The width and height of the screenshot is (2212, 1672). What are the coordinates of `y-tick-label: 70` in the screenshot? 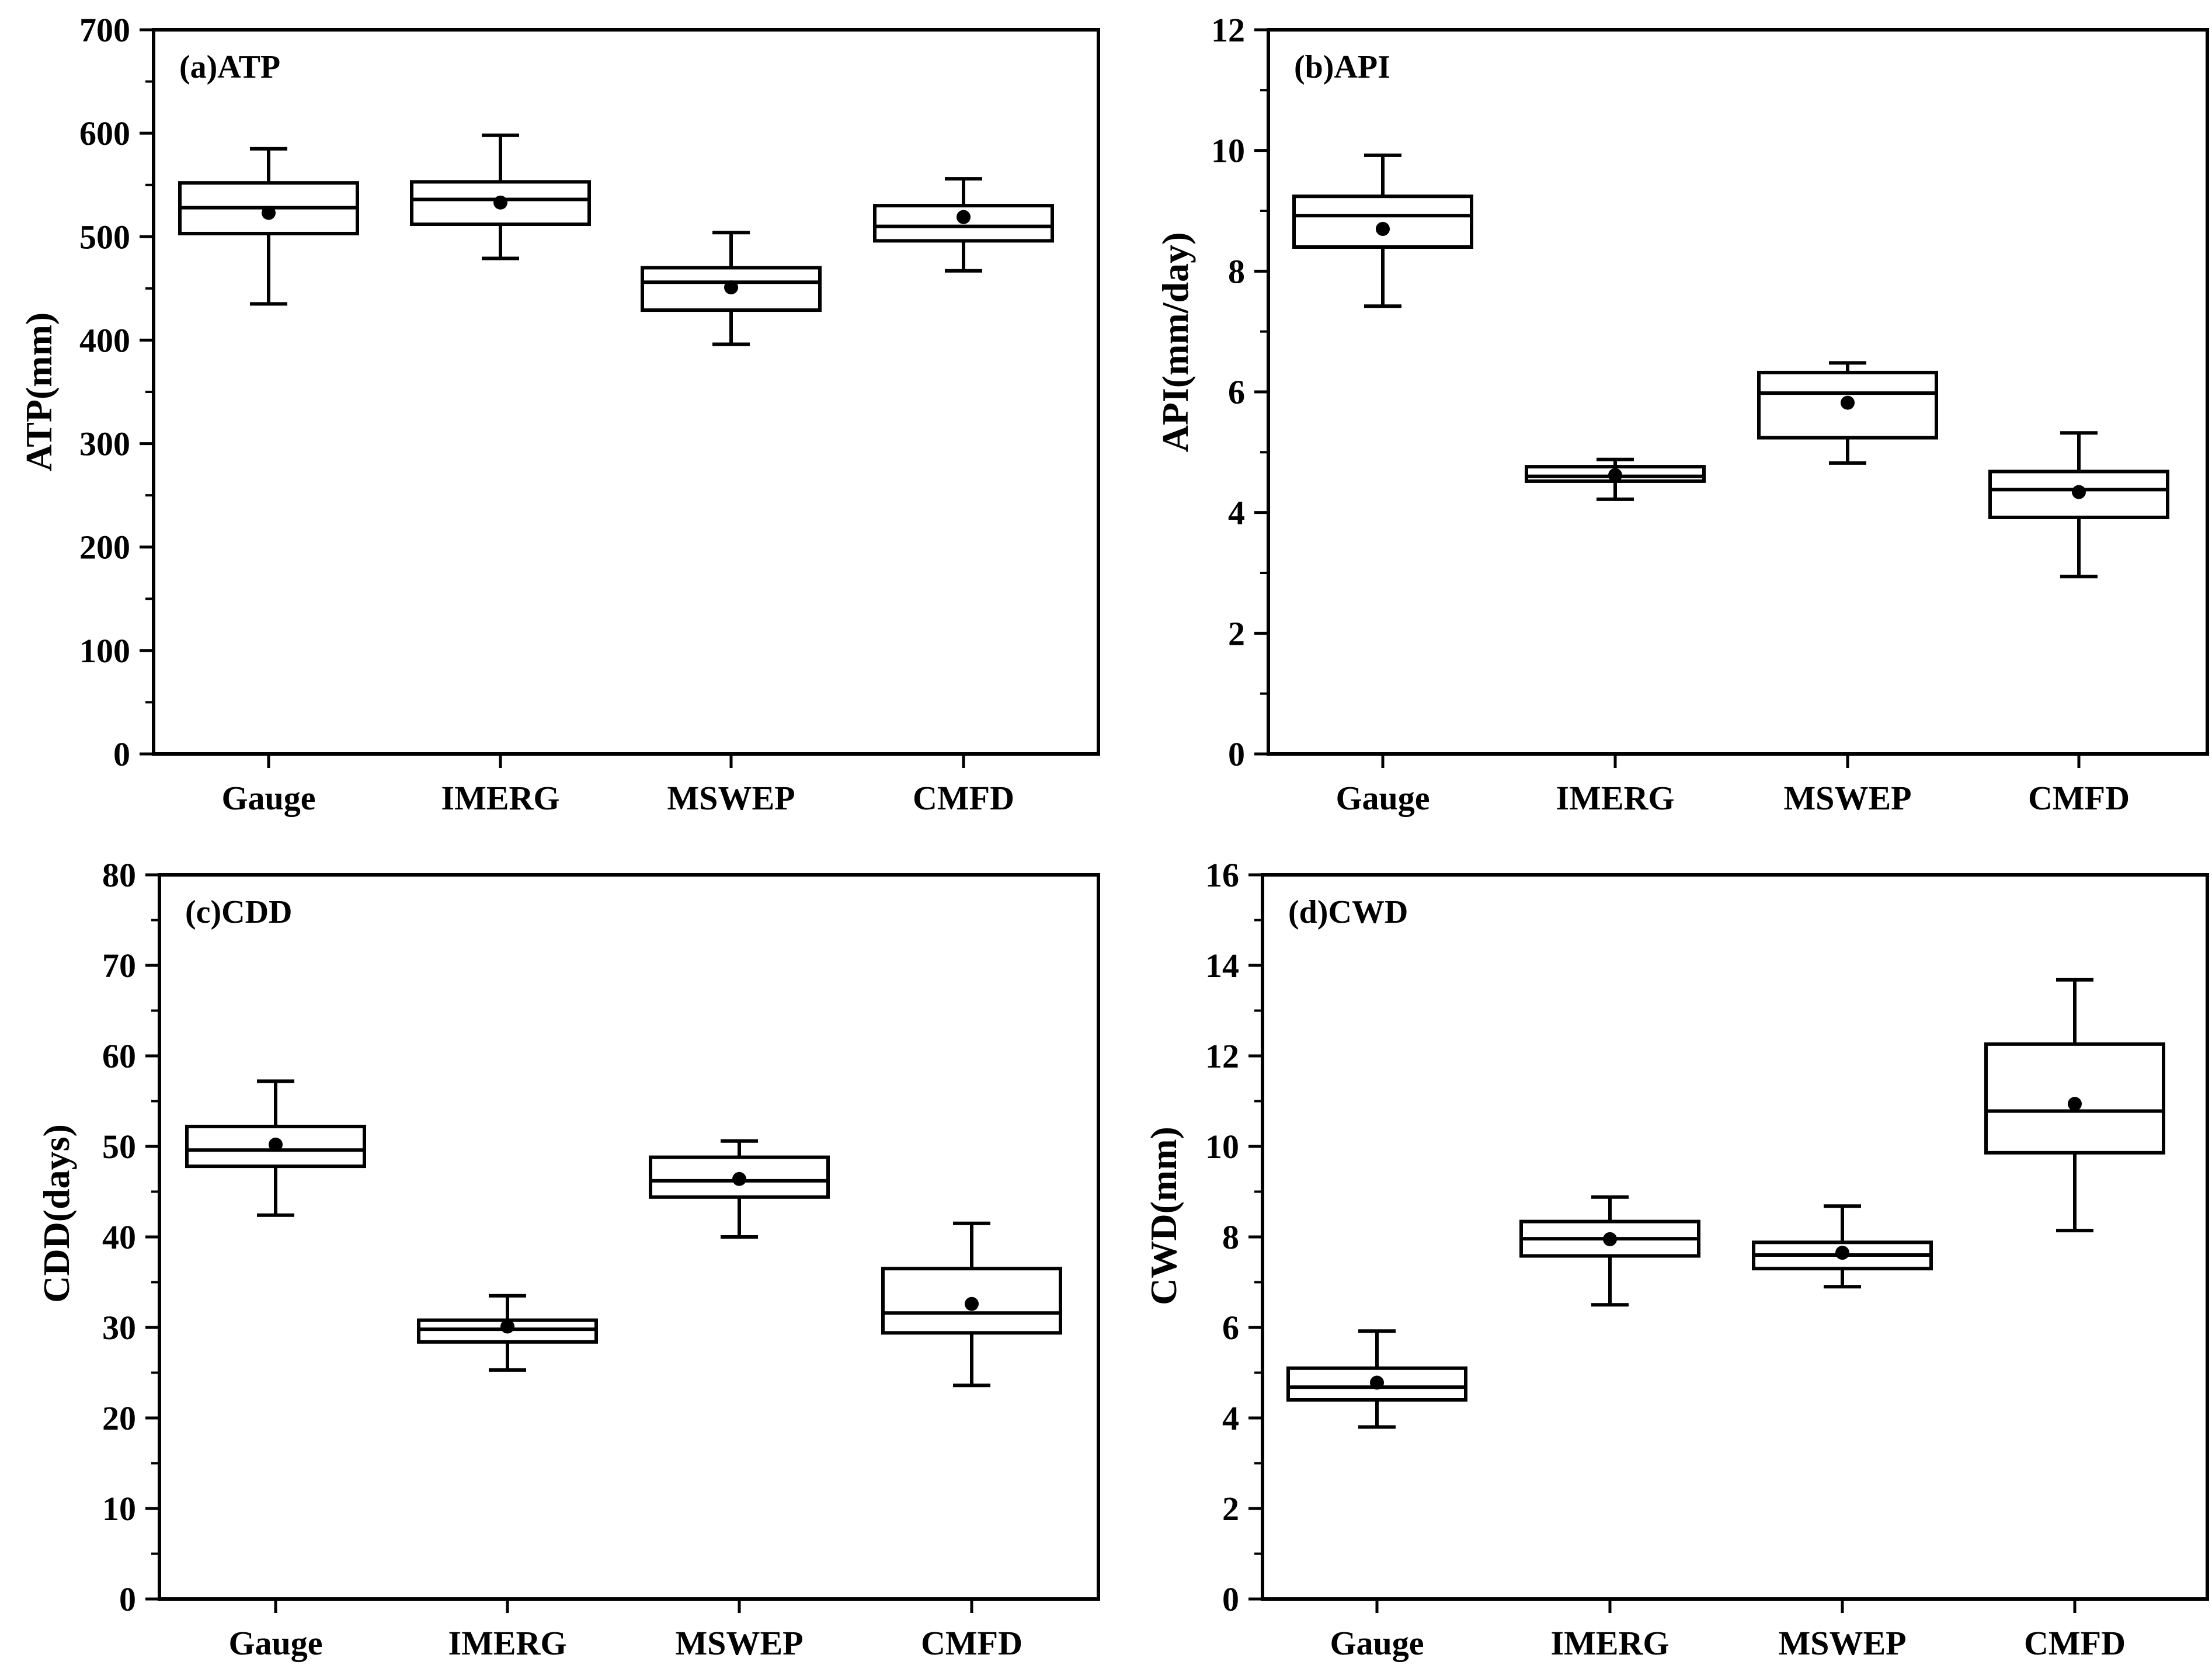 It's located at (119, 966).